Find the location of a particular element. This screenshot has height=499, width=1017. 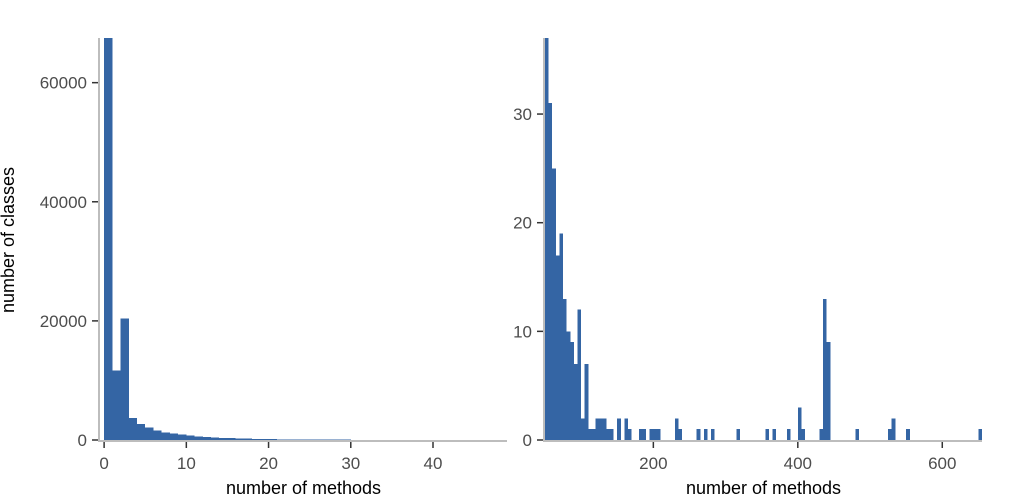

left-y-tick-label: 40000 is located at coordinates (63, 202).